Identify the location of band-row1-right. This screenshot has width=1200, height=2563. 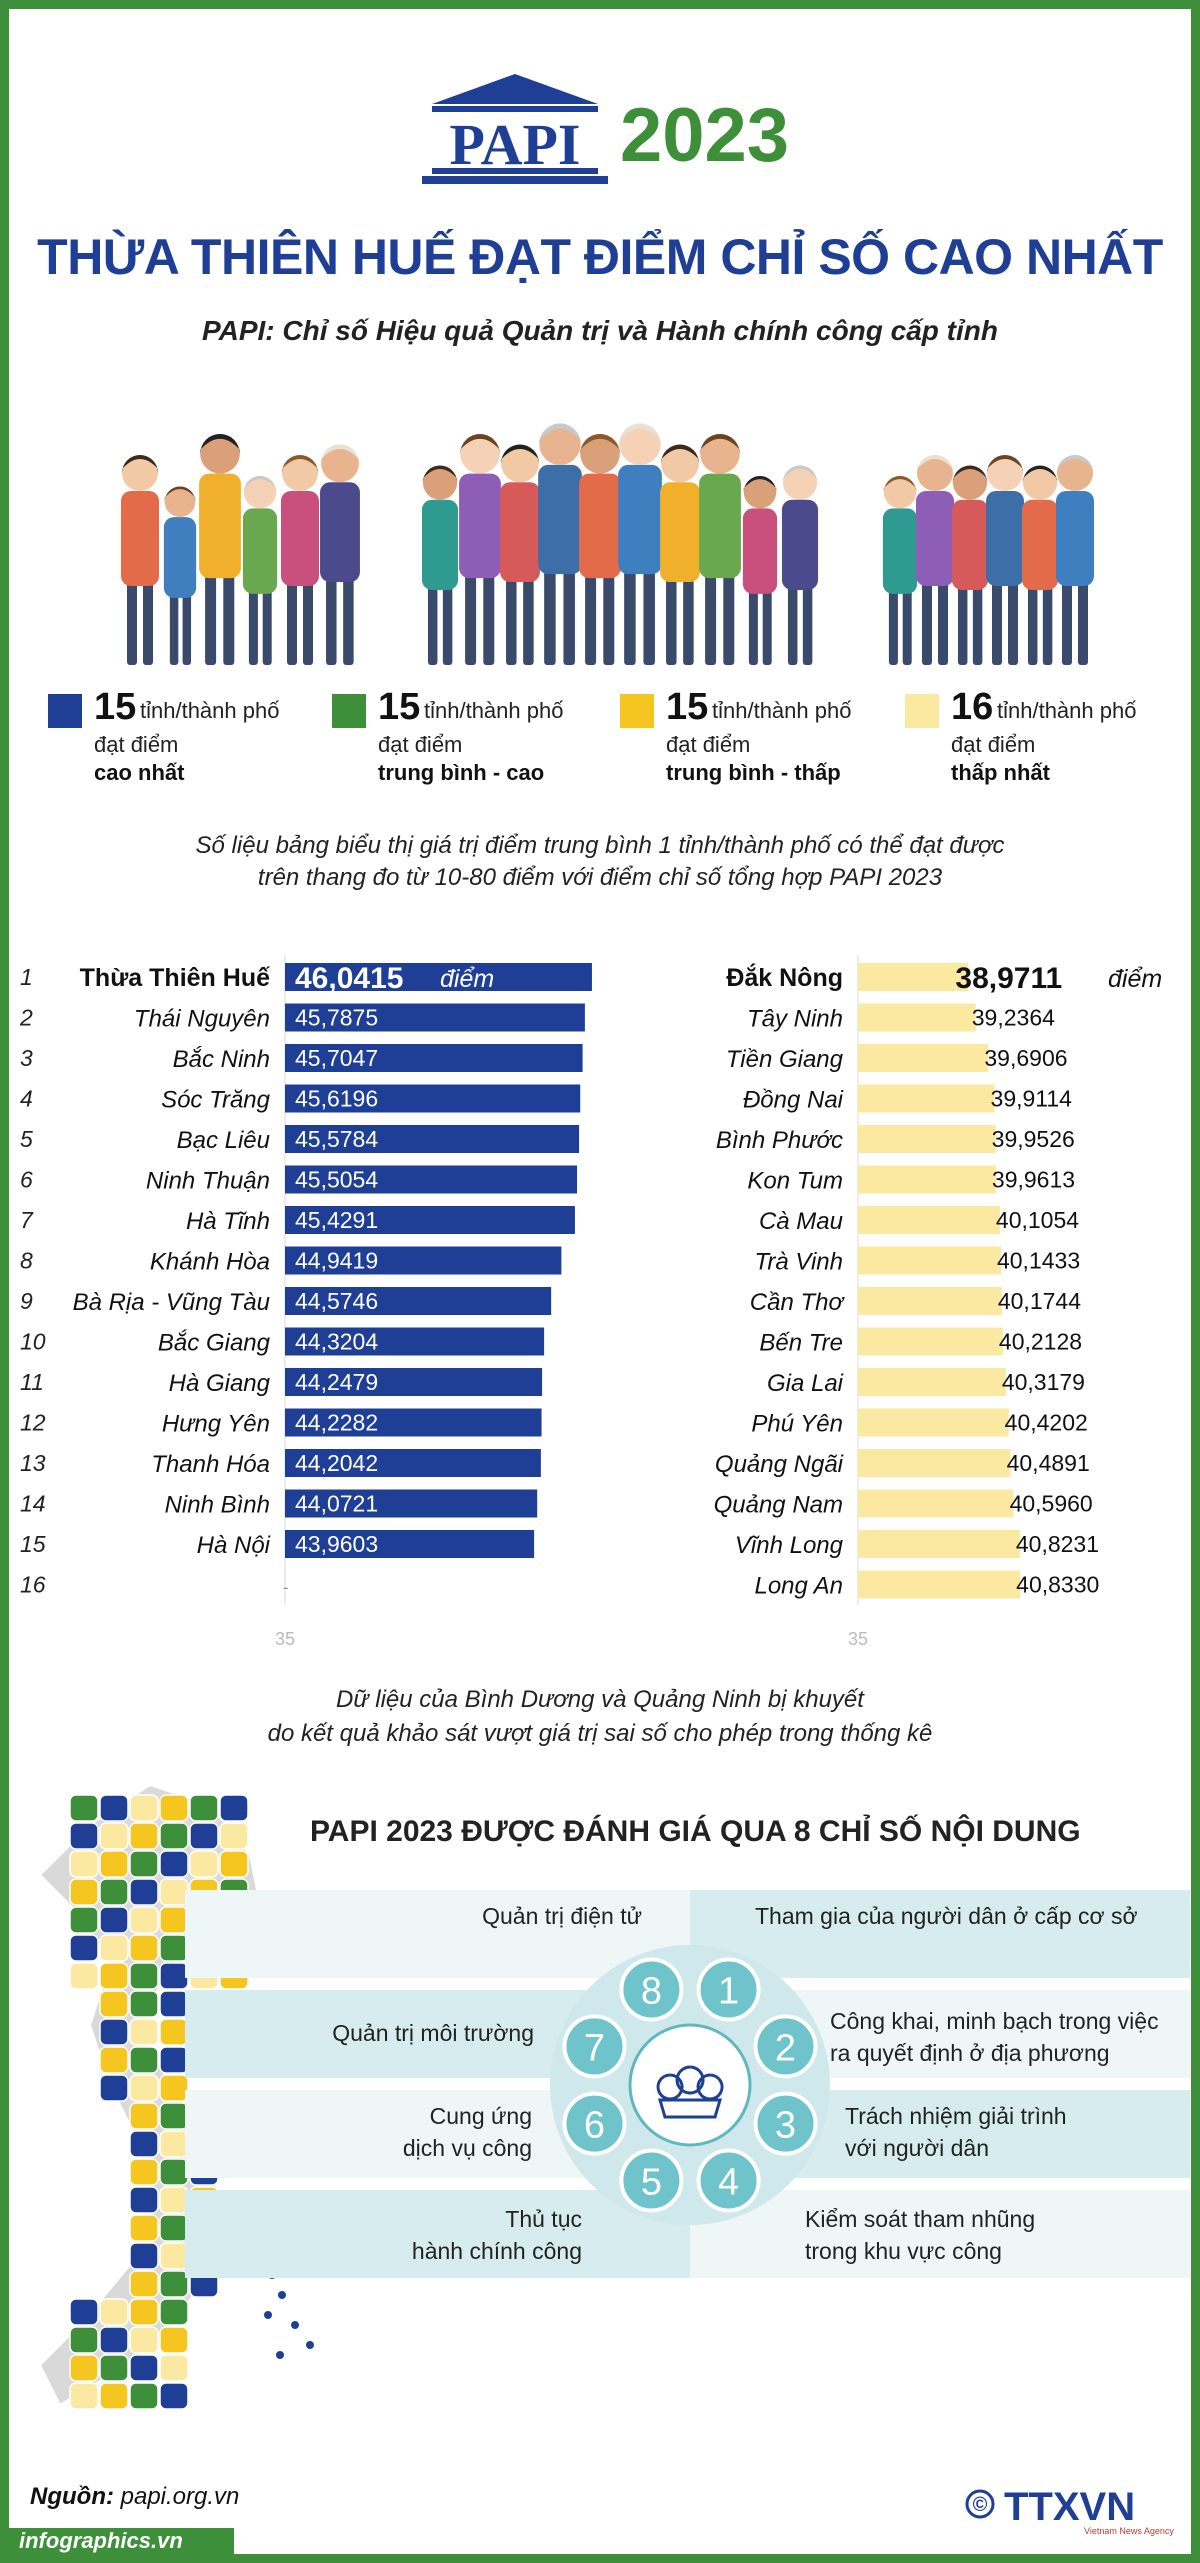
(940, 1934).